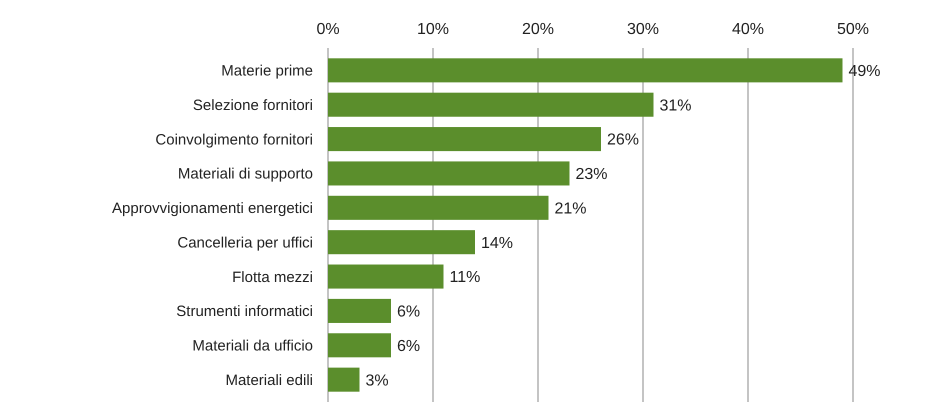 The image size is (935, 409). I want to click on y-tick-label: Materie prime, so click(267, 71).